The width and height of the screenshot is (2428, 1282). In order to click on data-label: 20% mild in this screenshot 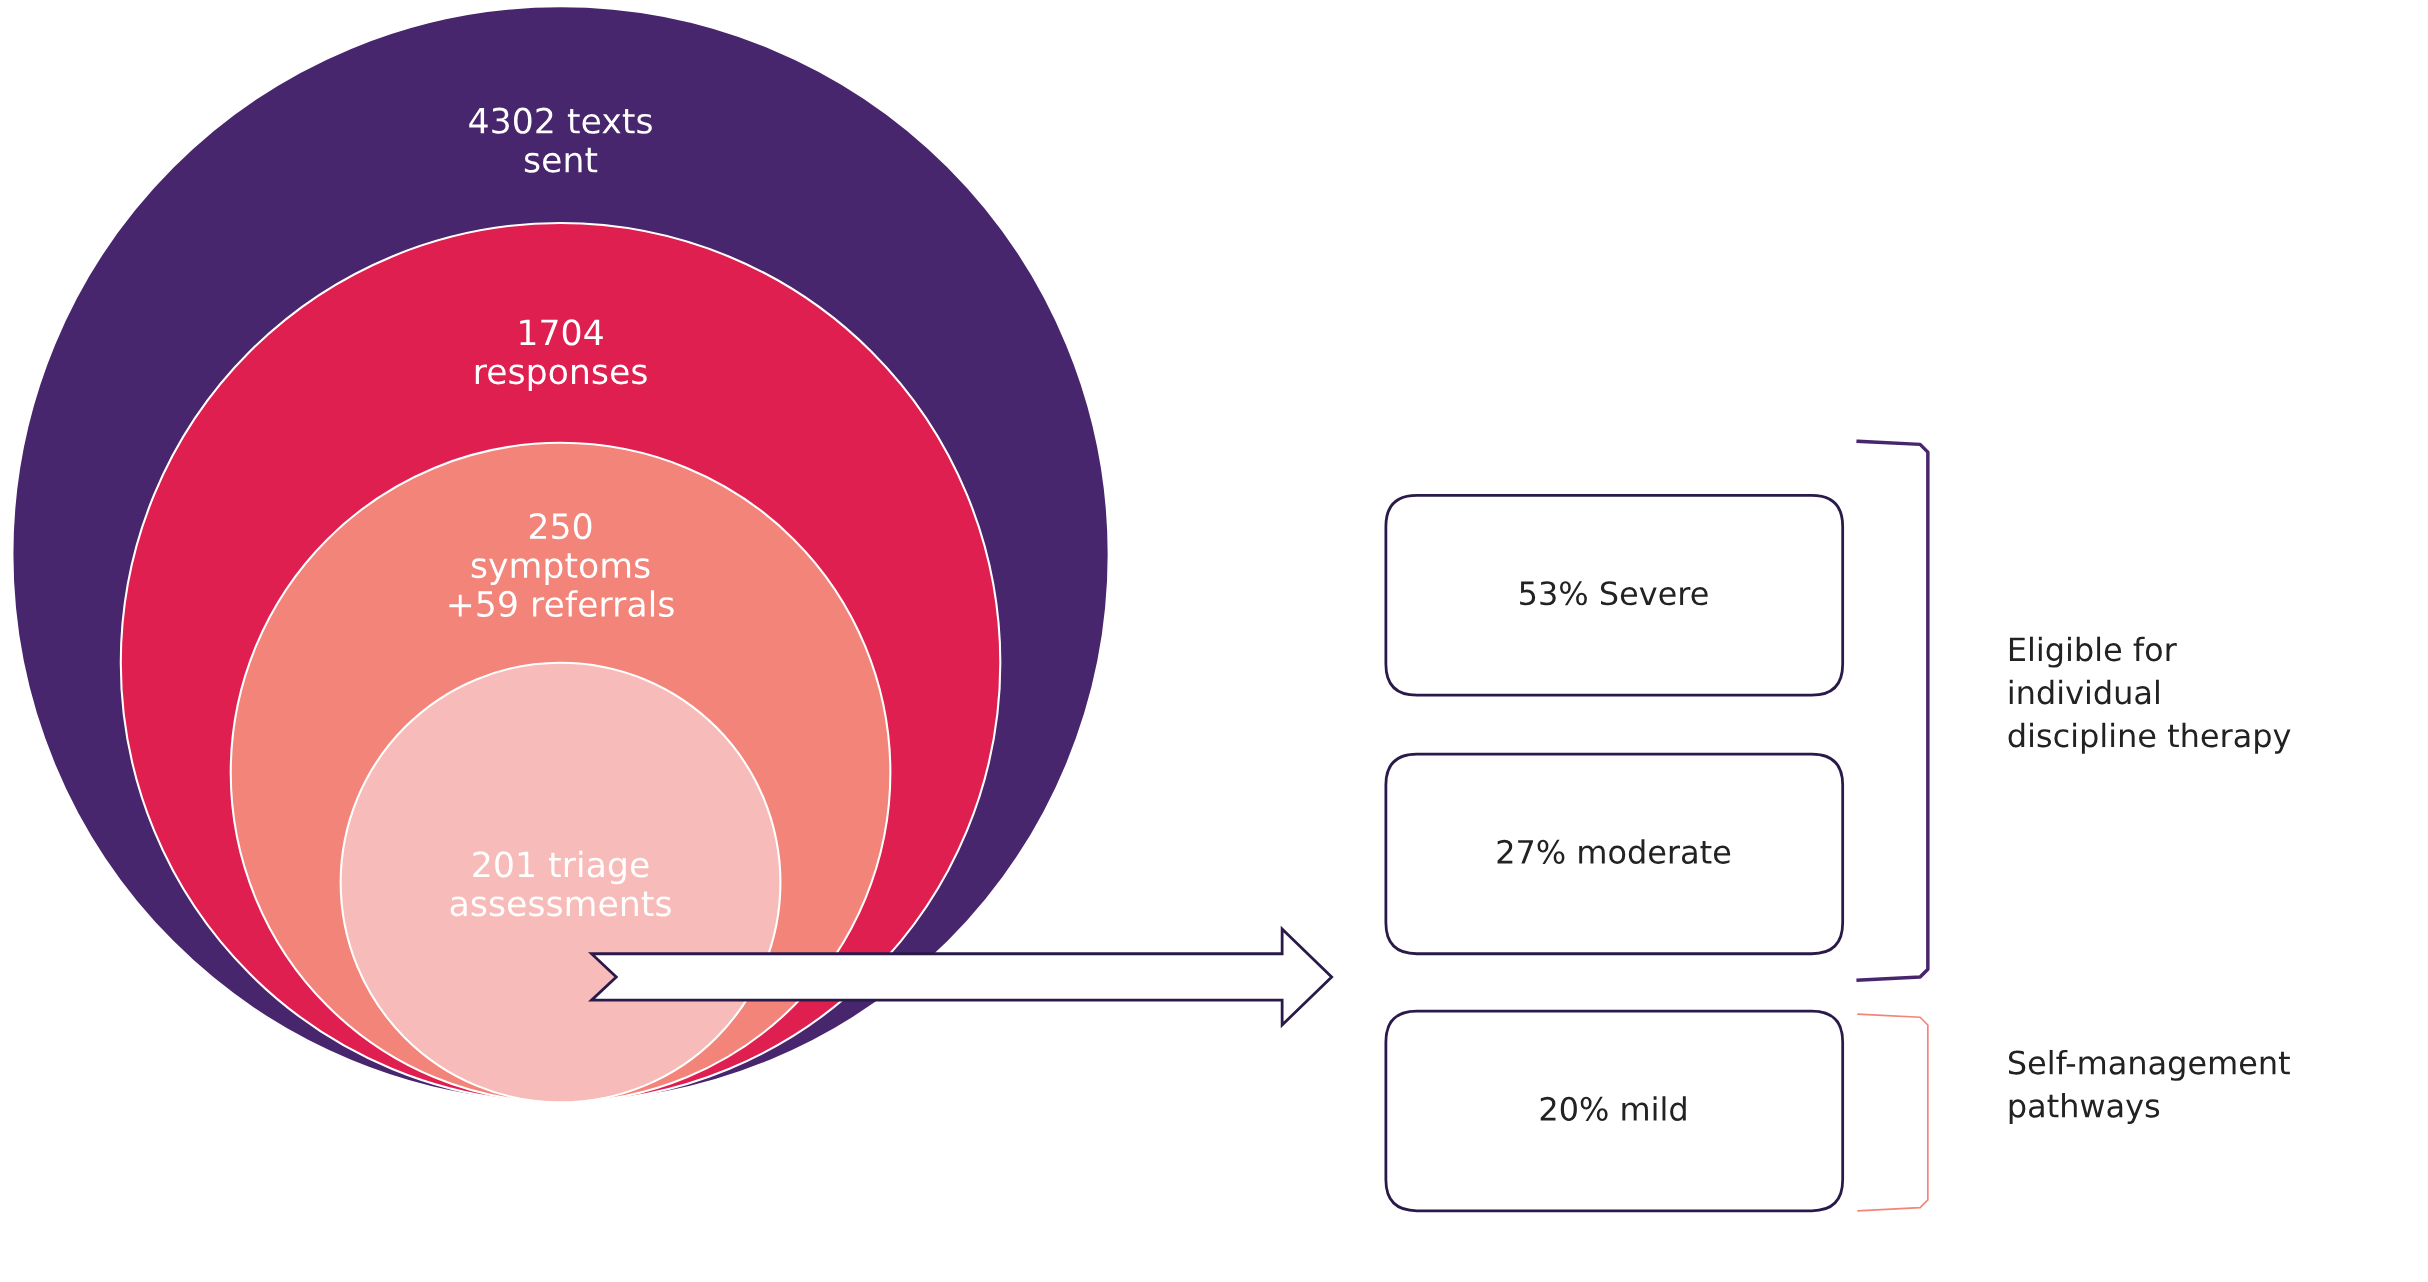, I will do `click(1613, 1108)`.